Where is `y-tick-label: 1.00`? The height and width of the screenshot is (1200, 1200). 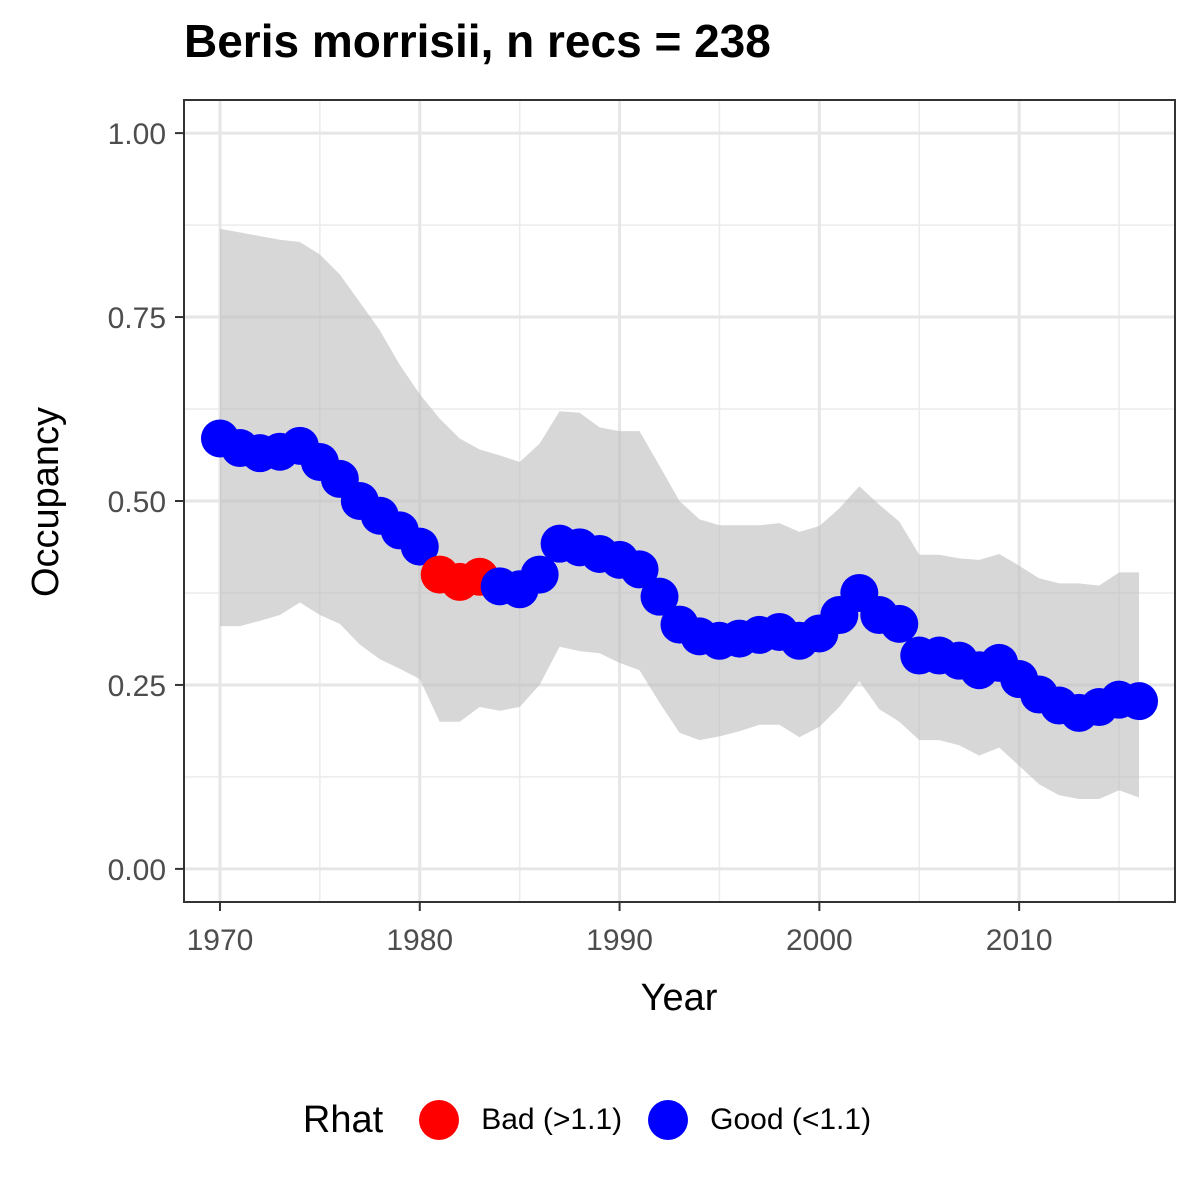
y-tick-label: 1.00 is located at coordinates (137, 134).